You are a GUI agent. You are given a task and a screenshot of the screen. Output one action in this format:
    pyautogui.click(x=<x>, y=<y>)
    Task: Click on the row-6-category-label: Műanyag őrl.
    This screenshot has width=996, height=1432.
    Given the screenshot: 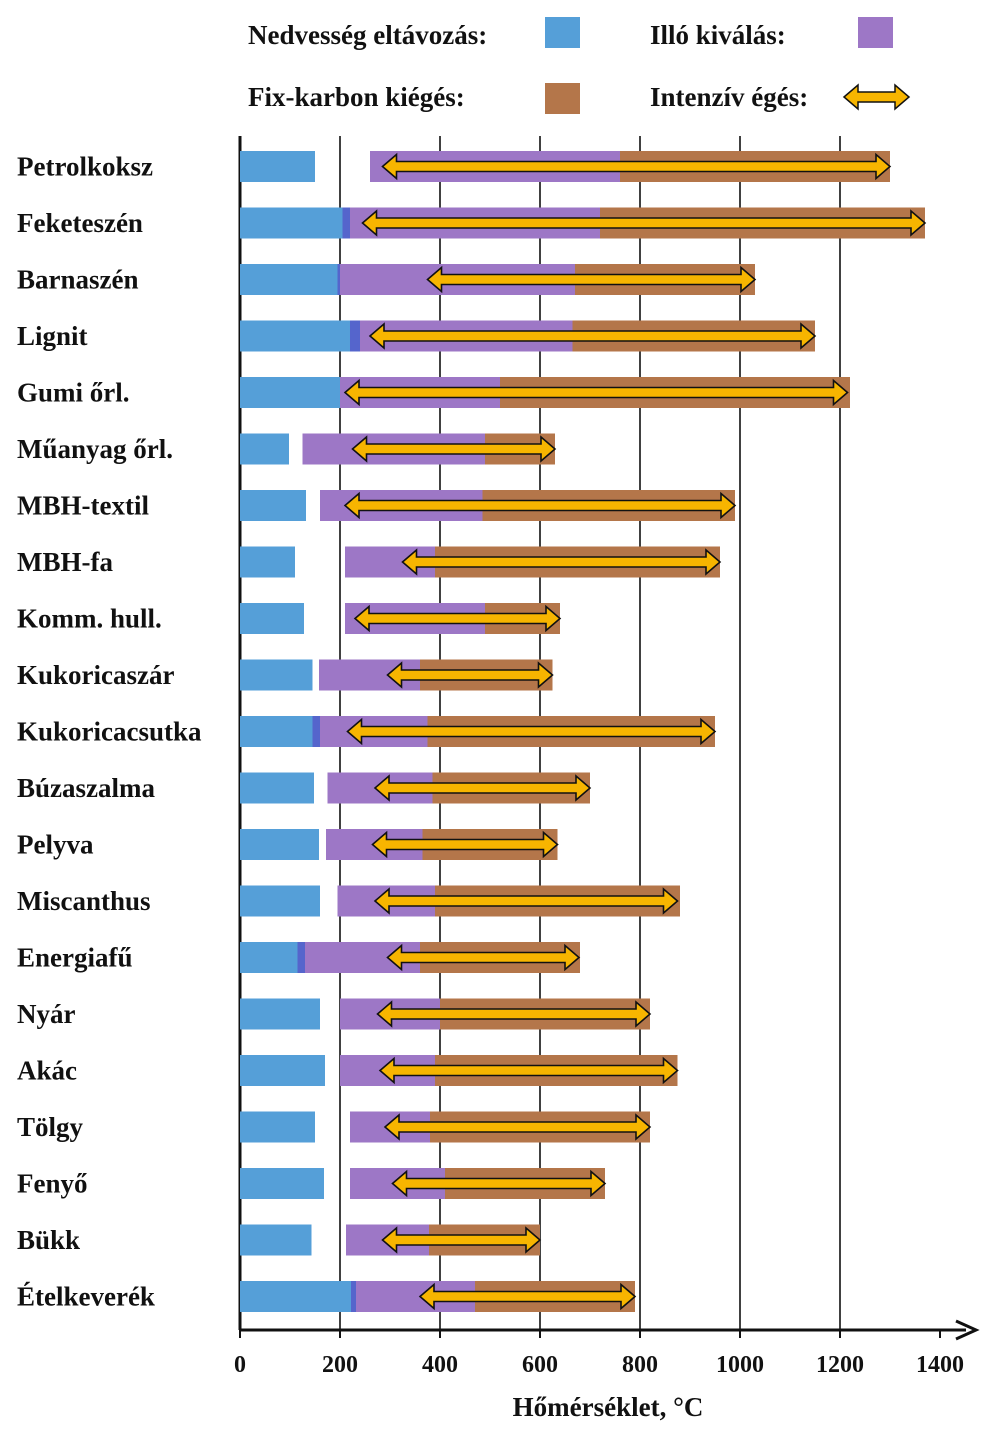 What is the action you would take?
    pyautogui.click(x=95, y=449)
    